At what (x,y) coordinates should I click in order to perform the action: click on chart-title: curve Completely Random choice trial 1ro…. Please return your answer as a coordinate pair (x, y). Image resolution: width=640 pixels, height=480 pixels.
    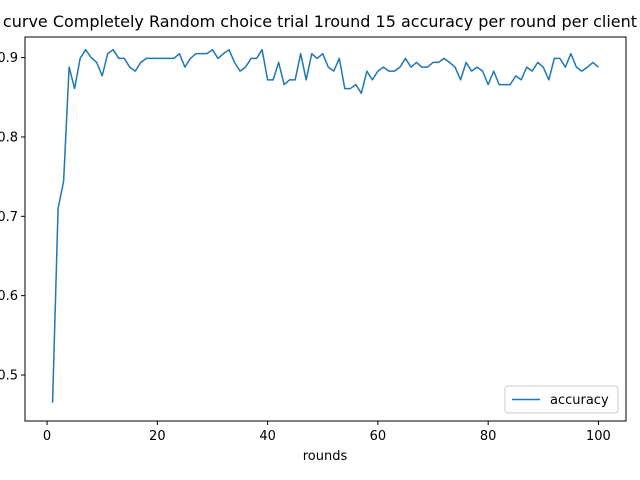
    Looking at the image, I should click on (320, 21).